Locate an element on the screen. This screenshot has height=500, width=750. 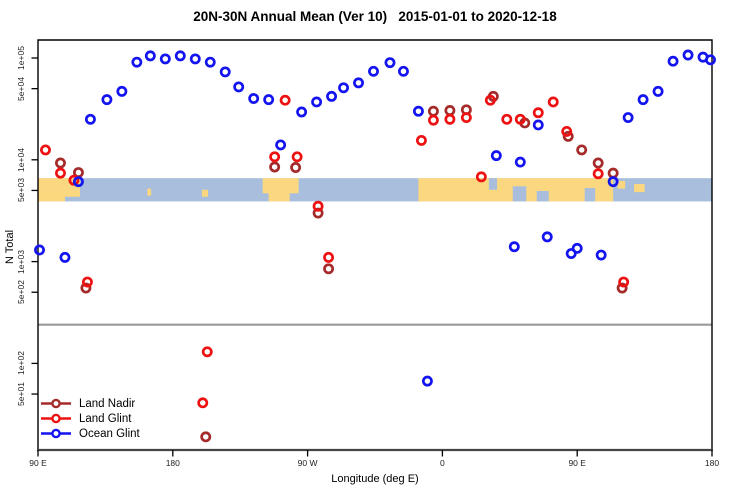
legend-item: Land Glint is located at coordinates (90, 418).